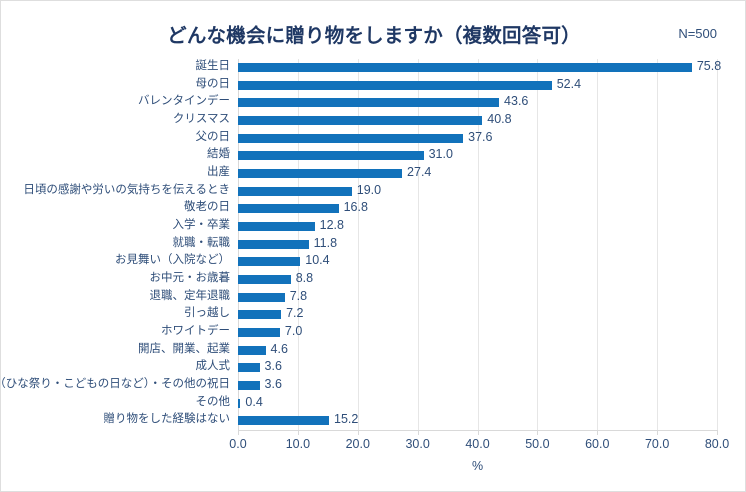 Image resolution: width=746 pixels, height=492 pixels. Describe the element at coordinates (207, 207) in the screenshot. I see `category-label: 敬老の日` at that location.